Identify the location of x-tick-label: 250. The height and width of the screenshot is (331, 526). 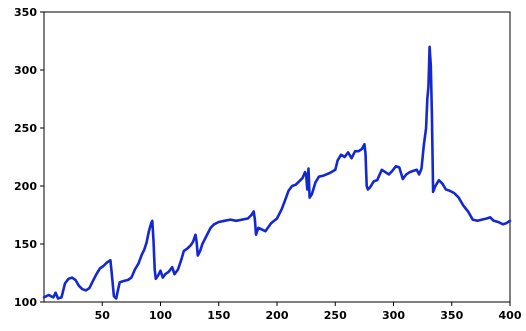
(335, 315).